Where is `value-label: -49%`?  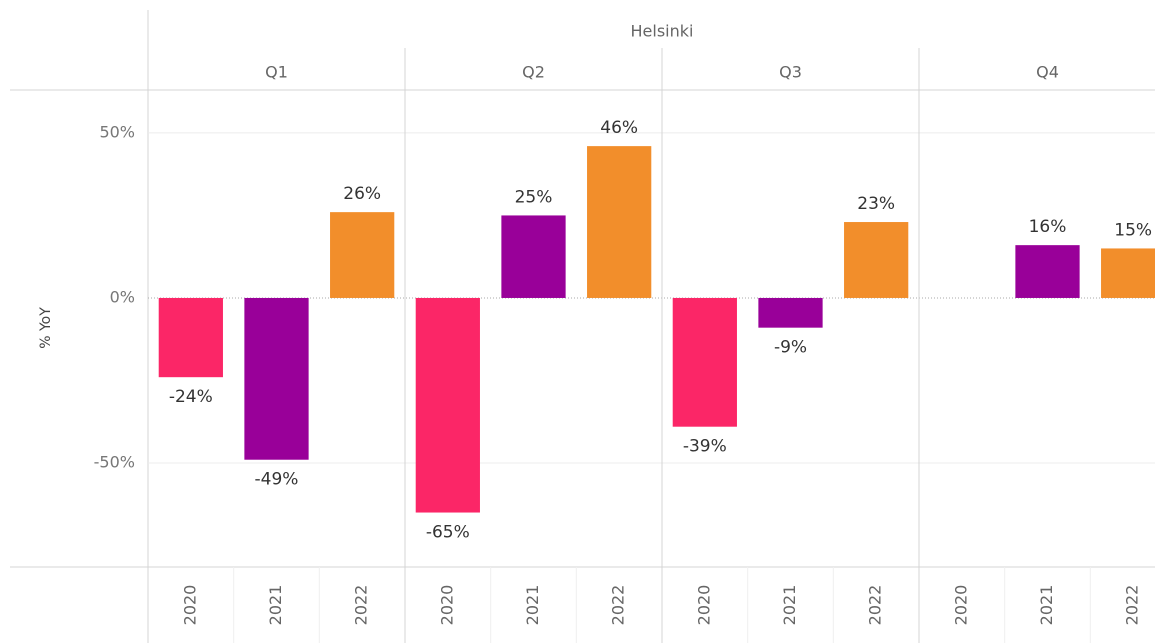 value-label: -49% is located at coordinates (277, 480).